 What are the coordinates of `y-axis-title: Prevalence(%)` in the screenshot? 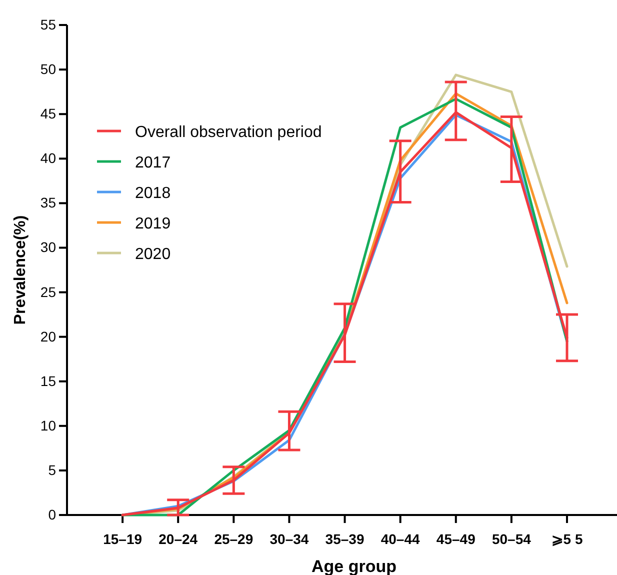 It's located at (20, 270).